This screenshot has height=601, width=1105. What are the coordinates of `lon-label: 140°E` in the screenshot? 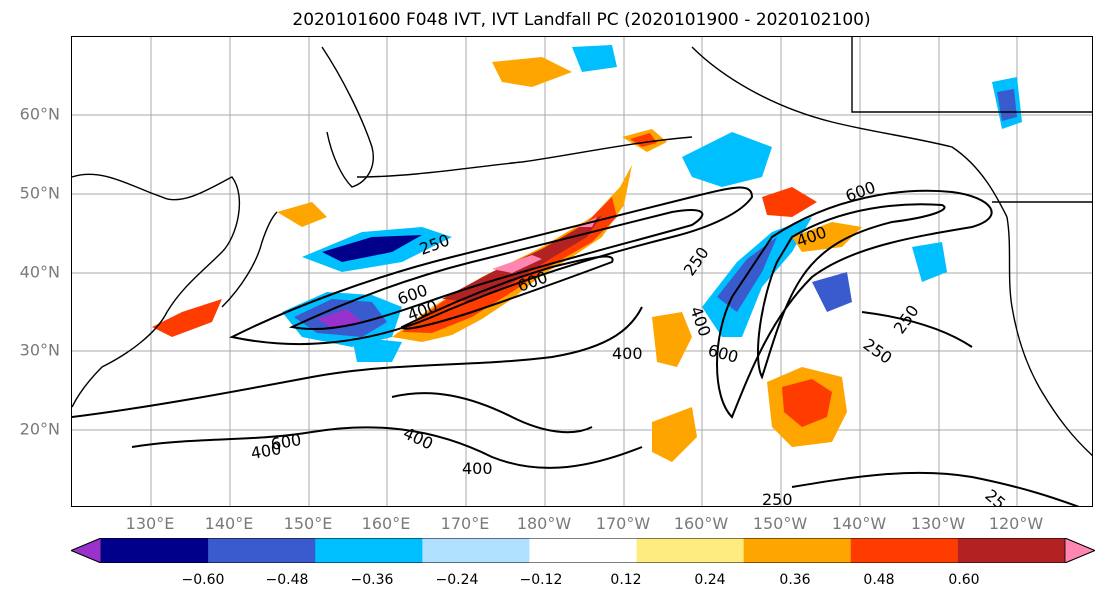 It's located at (229, 523).